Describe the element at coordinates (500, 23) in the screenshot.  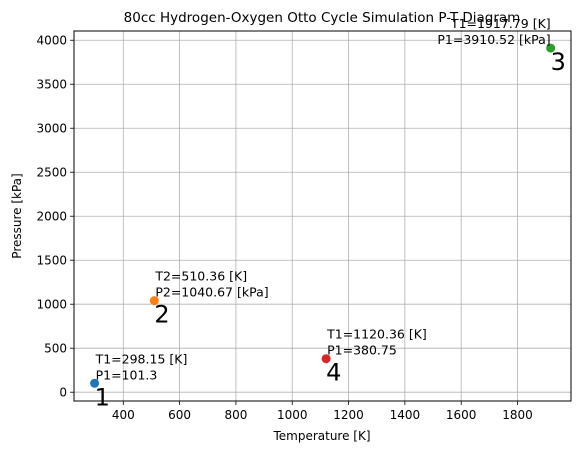
I see `point-annotation-temperature: T1=1917.79 [K]` at that location.